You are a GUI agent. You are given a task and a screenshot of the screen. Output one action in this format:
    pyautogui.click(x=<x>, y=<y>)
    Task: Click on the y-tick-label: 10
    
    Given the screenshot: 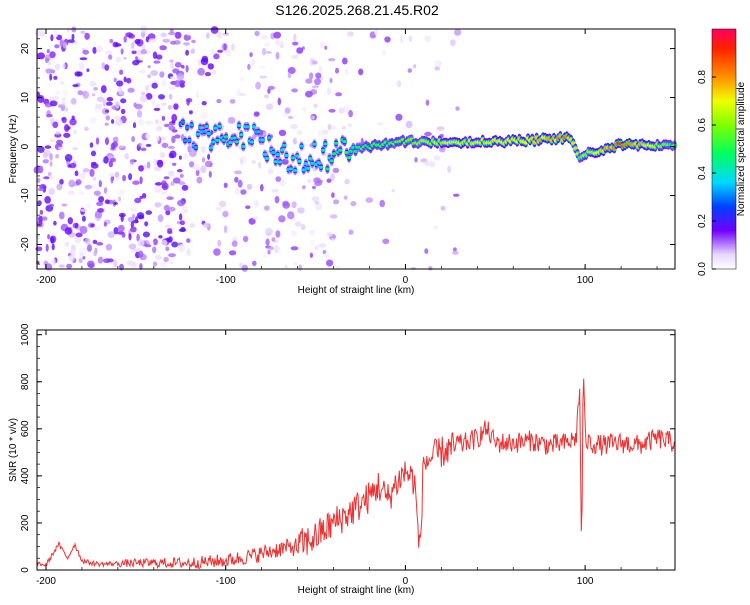 What is the action you would take?
    pyautogui.click(x=25, y=98)
    